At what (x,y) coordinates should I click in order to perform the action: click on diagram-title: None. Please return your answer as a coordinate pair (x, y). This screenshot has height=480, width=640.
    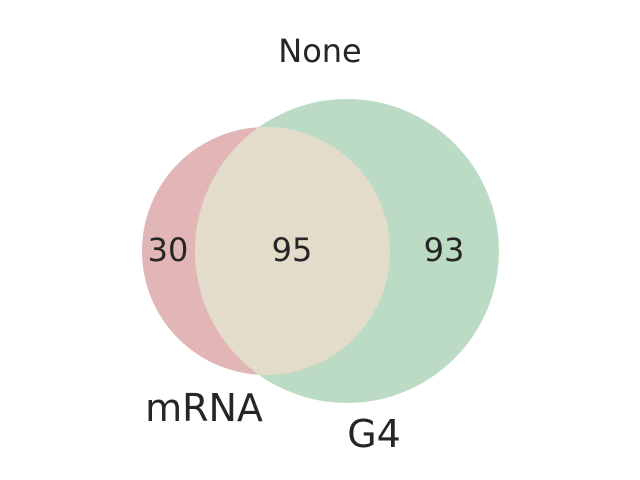
    Looking at the image, I should click on (319, 51).